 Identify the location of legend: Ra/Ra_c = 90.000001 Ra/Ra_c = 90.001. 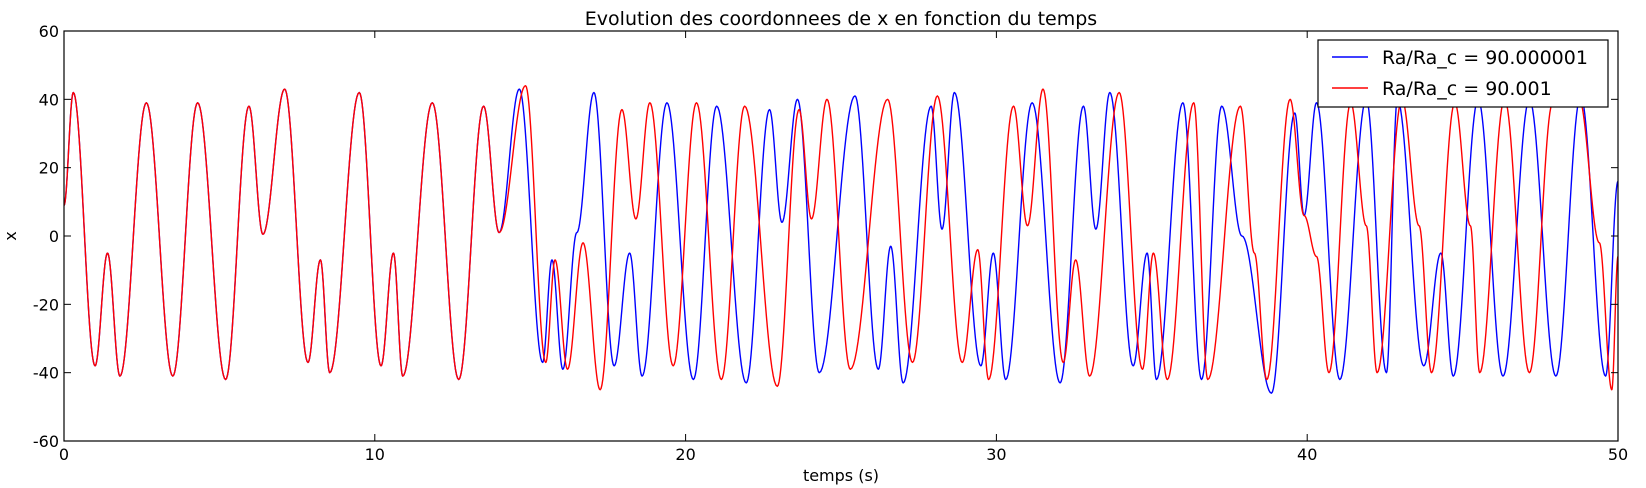
(1463, 73).